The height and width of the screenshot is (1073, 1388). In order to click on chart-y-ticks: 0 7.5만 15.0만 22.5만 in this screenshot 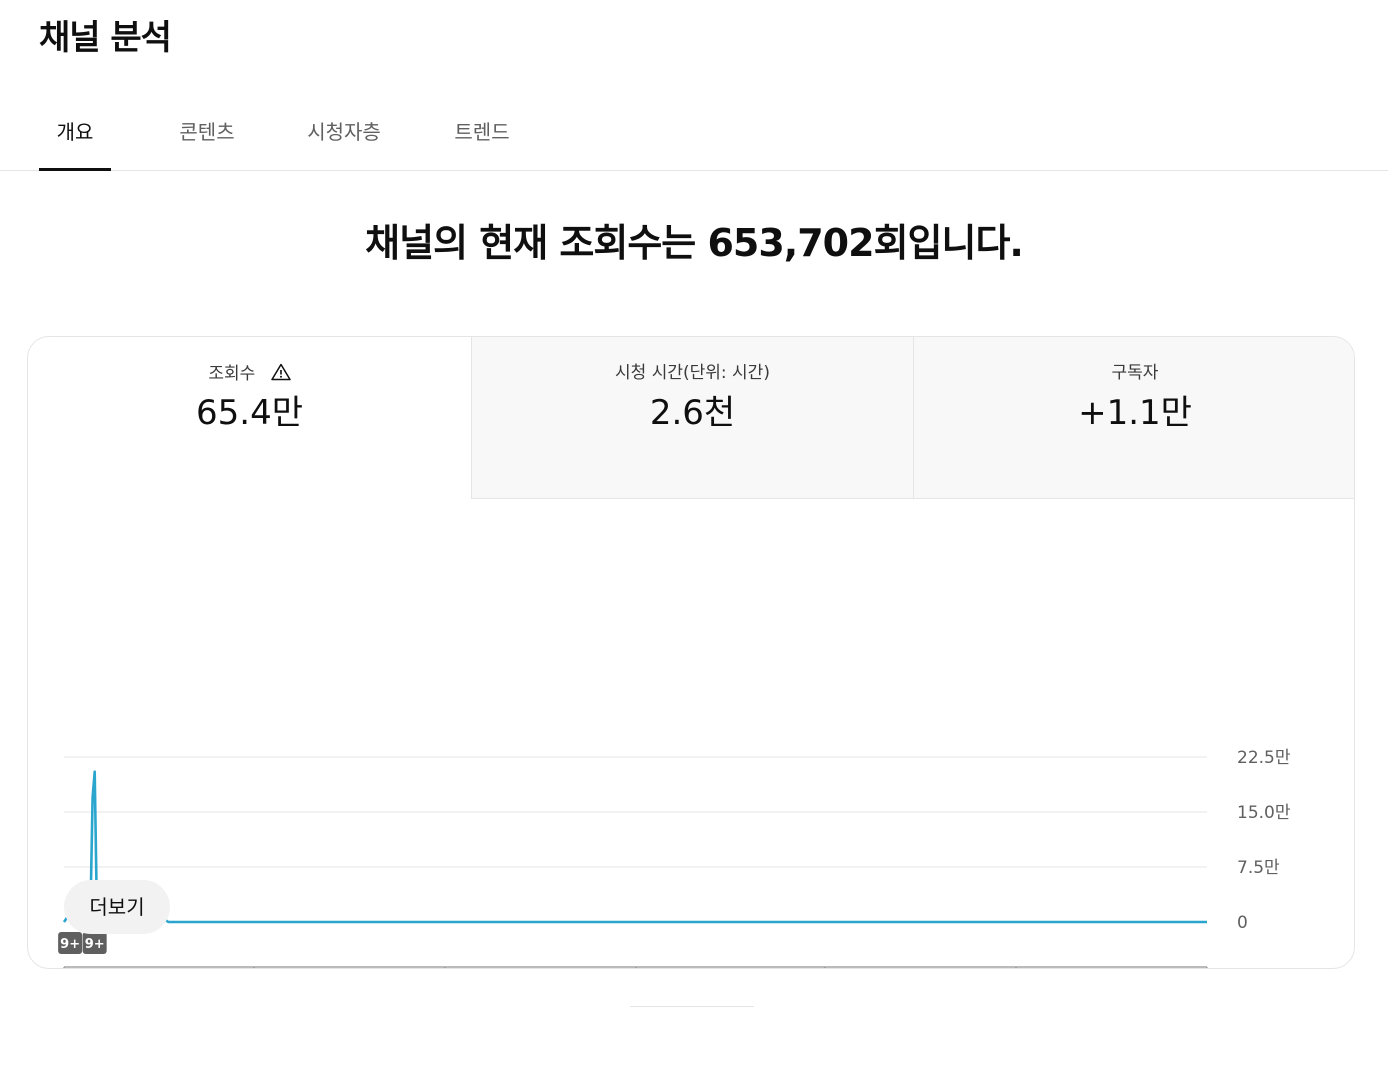, I will do `click(1264, 840)`.